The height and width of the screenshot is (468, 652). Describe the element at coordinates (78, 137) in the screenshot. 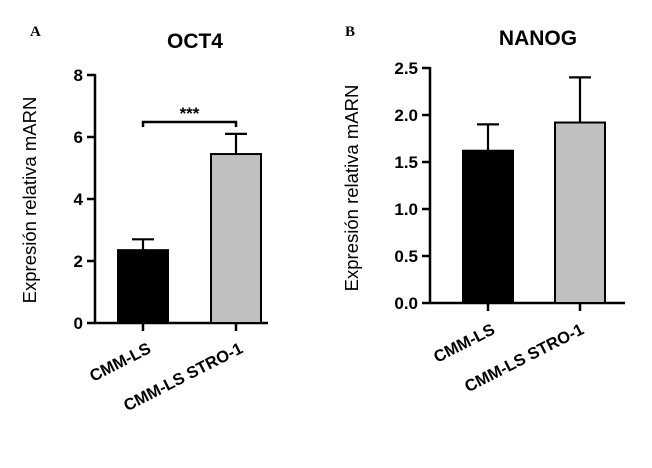

I see `y-tick-label: 6` at that location.